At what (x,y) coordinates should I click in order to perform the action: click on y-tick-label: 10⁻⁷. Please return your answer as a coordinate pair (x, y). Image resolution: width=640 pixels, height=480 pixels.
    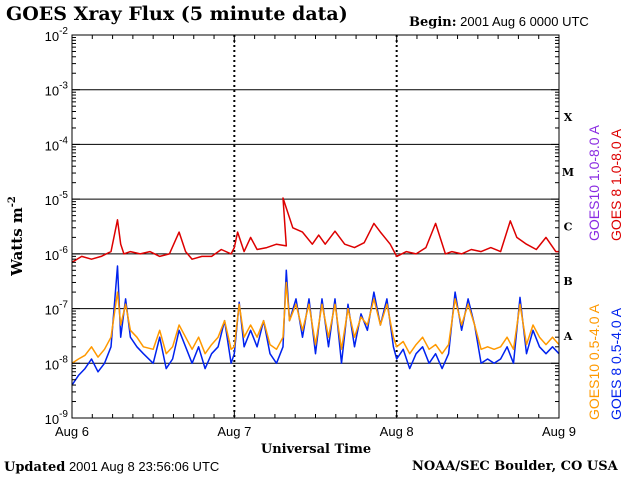
    Looking at the image, I should click on (57, 309).